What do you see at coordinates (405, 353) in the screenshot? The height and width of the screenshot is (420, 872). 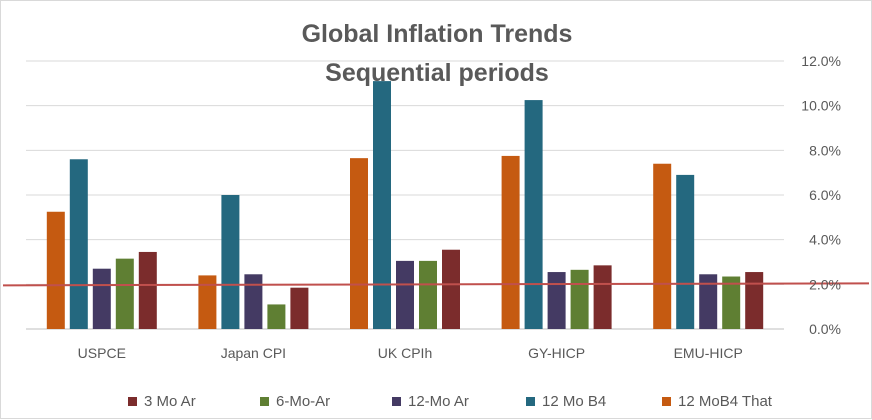 I see `x-tick-label: UK CPIh` at bounding box center [405, 353].